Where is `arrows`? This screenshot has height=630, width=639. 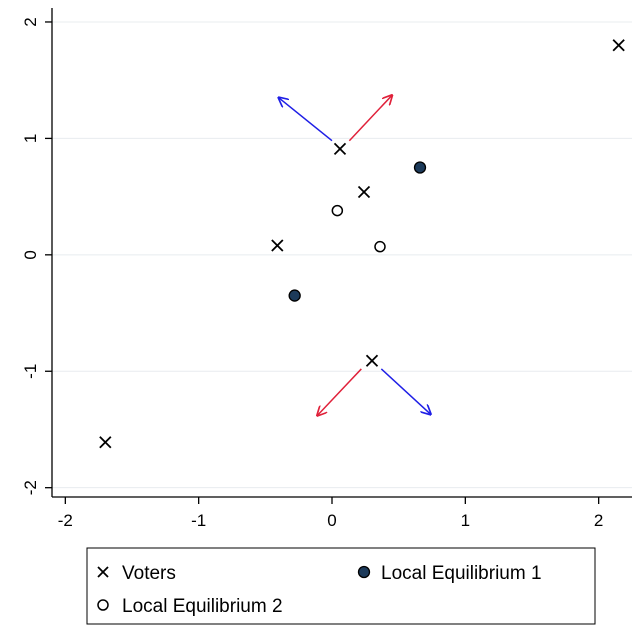
arrows is located at coordinates (355, 255).